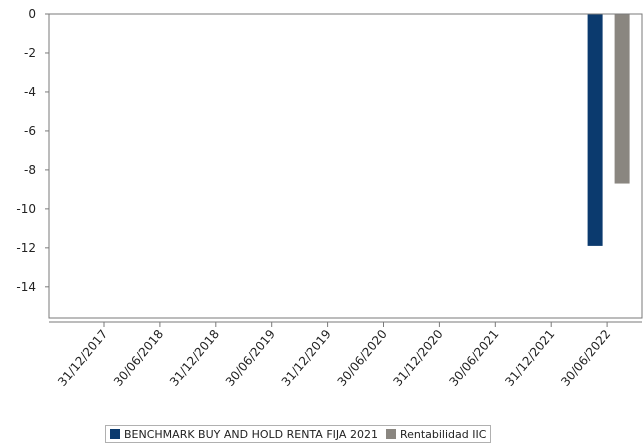 The width and height of the screenshot is (644, 445). Describe the element at coordinates (26, 287) in the screenshot. I see `y-tick-label: -14` at that location.